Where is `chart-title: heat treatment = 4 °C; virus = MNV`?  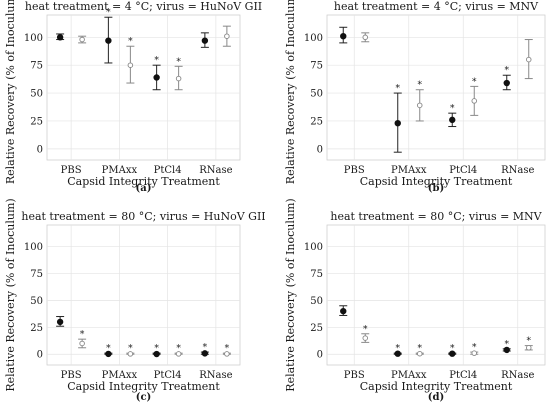
chart-title: heat treatment = 4 °C; virus = MNV is located at coordinates (436, 6).